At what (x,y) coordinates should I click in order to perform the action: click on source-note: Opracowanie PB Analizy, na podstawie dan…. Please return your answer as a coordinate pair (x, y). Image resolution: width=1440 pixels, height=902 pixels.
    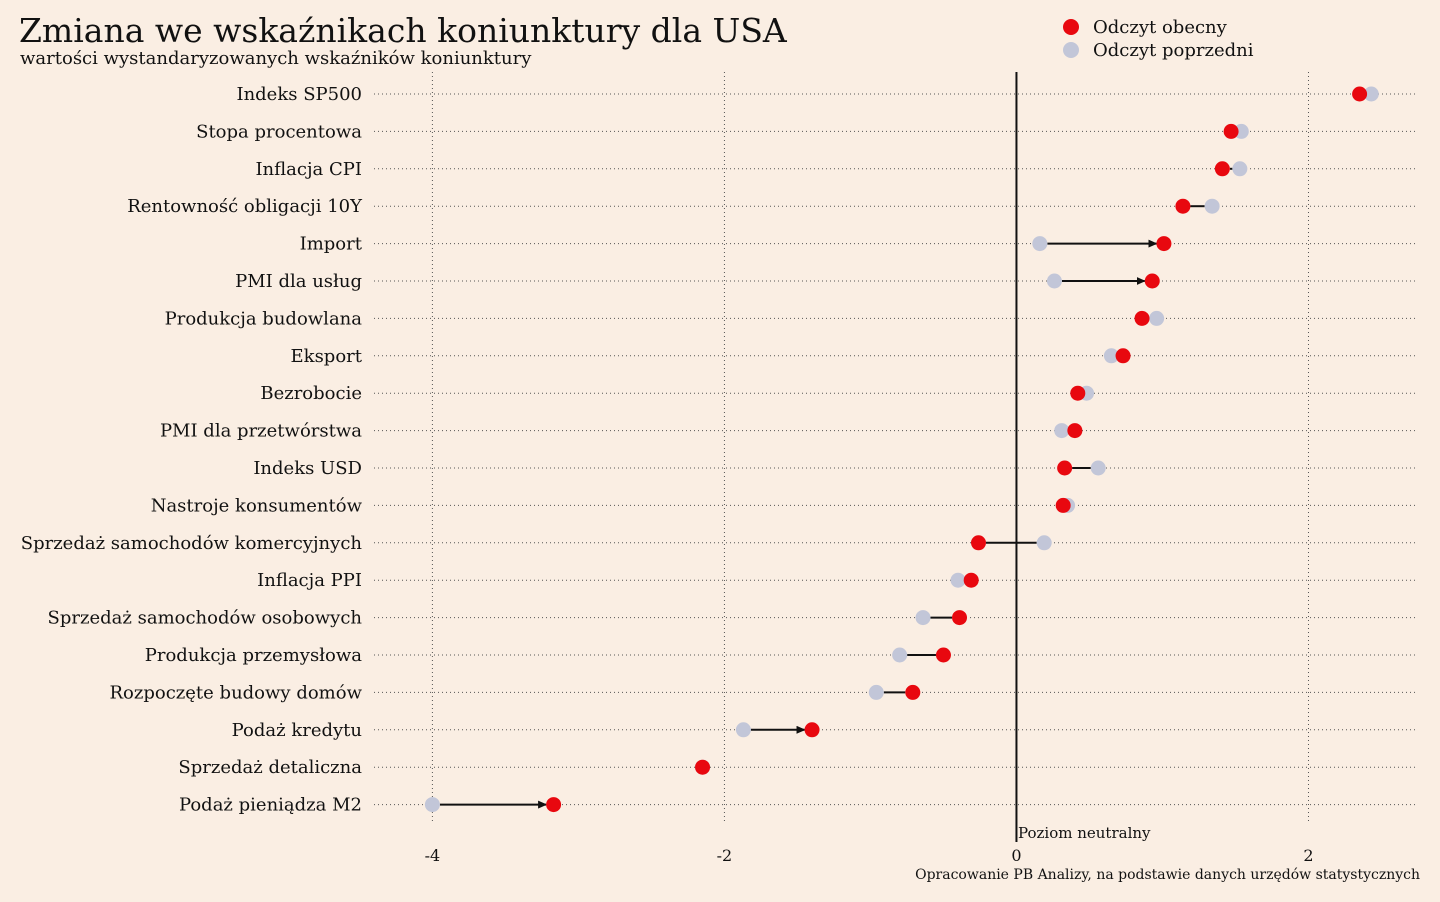
    Looking at the image, I should click on (1167, 875).